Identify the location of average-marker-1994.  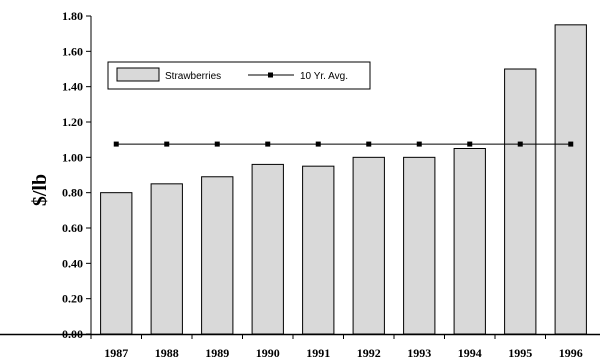
(470, 144).